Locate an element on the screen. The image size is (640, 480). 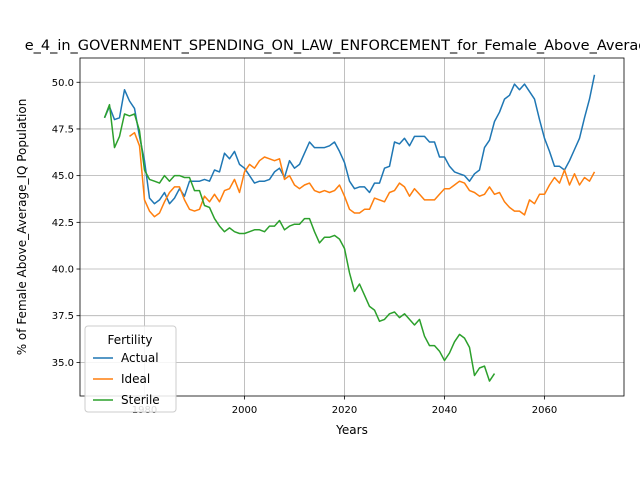
y-tick-label: 37.5 is located at coordinates (63, 316).